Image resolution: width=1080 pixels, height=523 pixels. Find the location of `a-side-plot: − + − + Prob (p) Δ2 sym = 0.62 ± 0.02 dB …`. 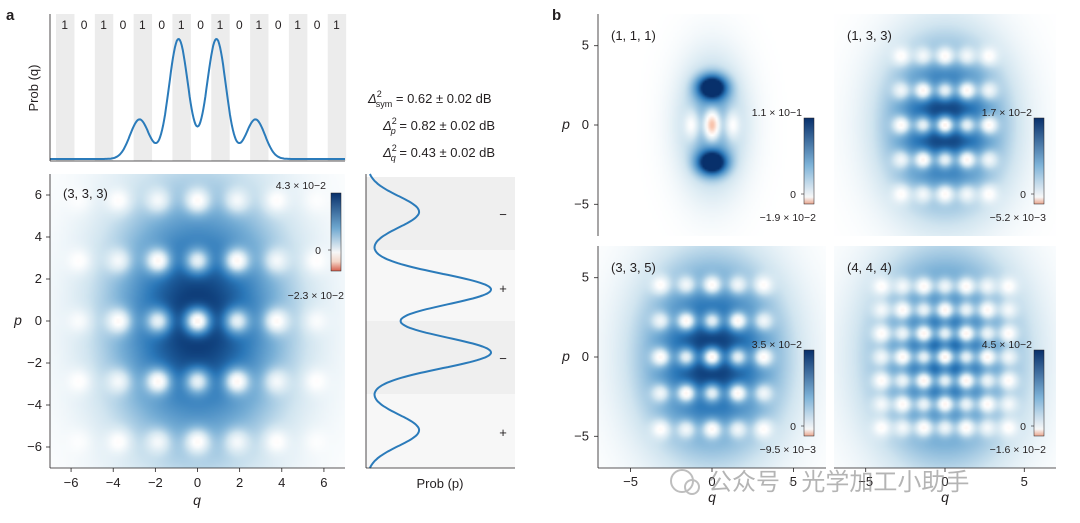

a-side-plot: − + − + Prob (p) Δ2 sym = 0.62 ± 0.02 dB … is located at coordinates (440, 290).